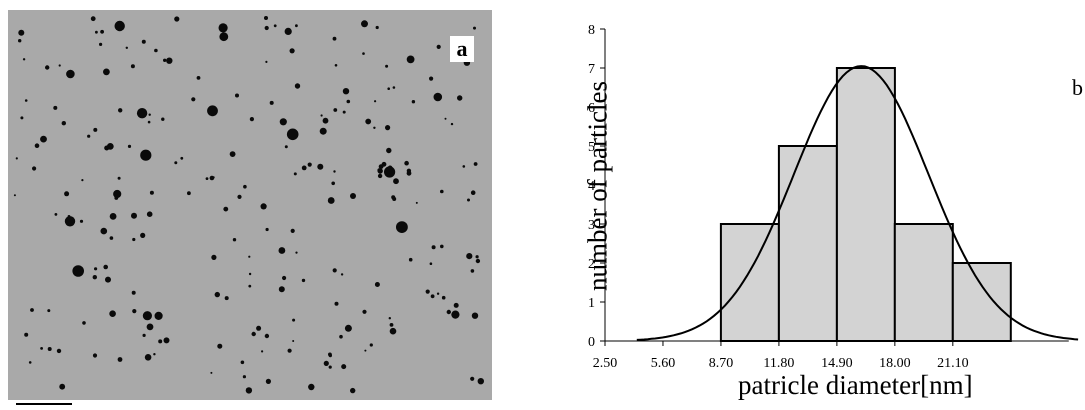 The image size is (1085, 410). Describe the element at coordinates (591, 186) in the screenshot. I see `y-tick-label: 4` at that location.